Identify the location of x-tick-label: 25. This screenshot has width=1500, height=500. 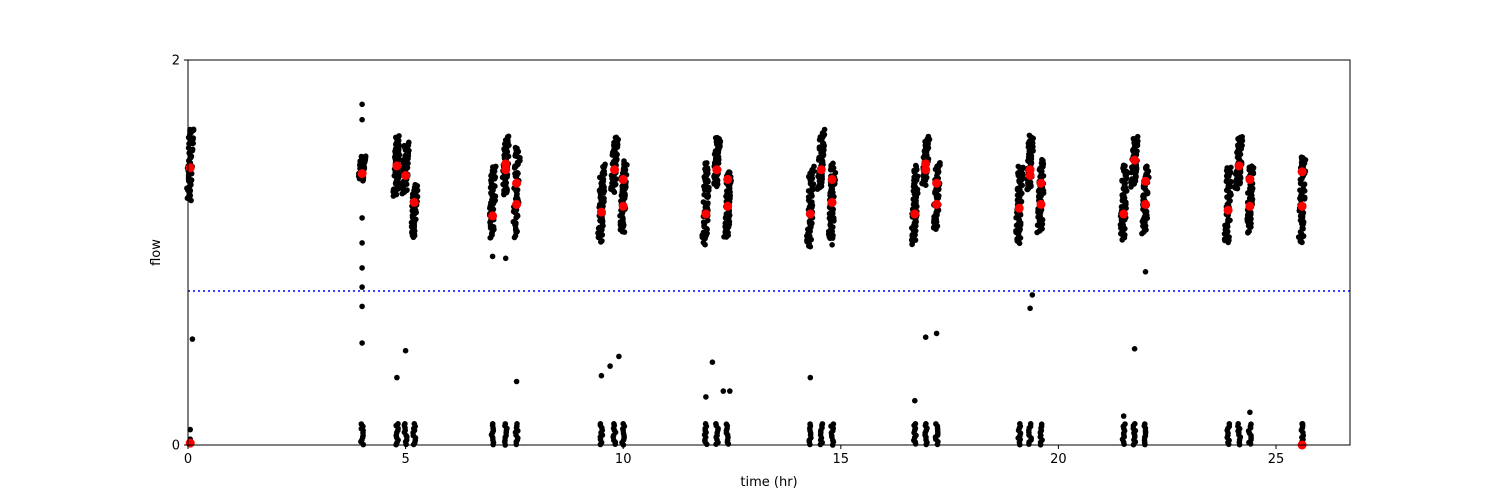
(1276, 459).